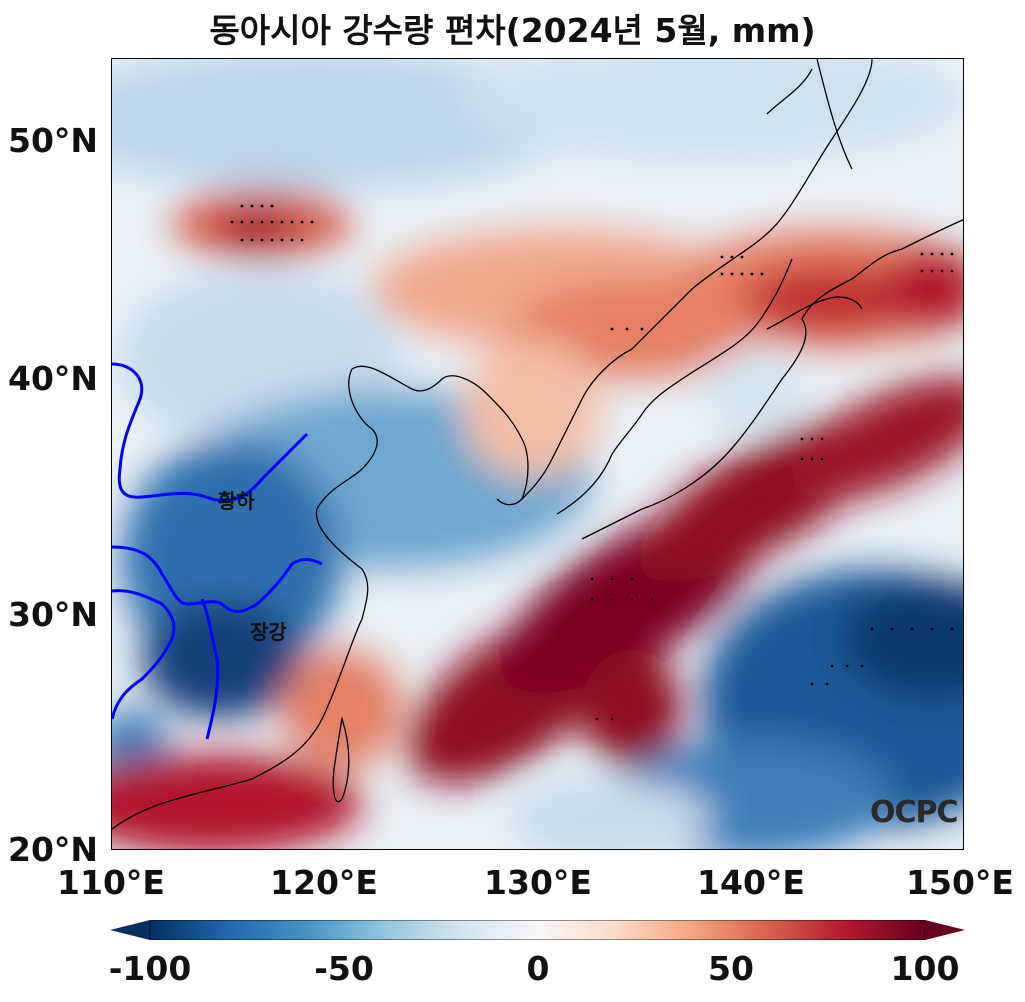 This screenshot has width=1025, height=1002. What do you see at coordinates (53, 614) in the screenshot?
I see `lat-tick-30: 30°N` at bounding box center [53, 614].